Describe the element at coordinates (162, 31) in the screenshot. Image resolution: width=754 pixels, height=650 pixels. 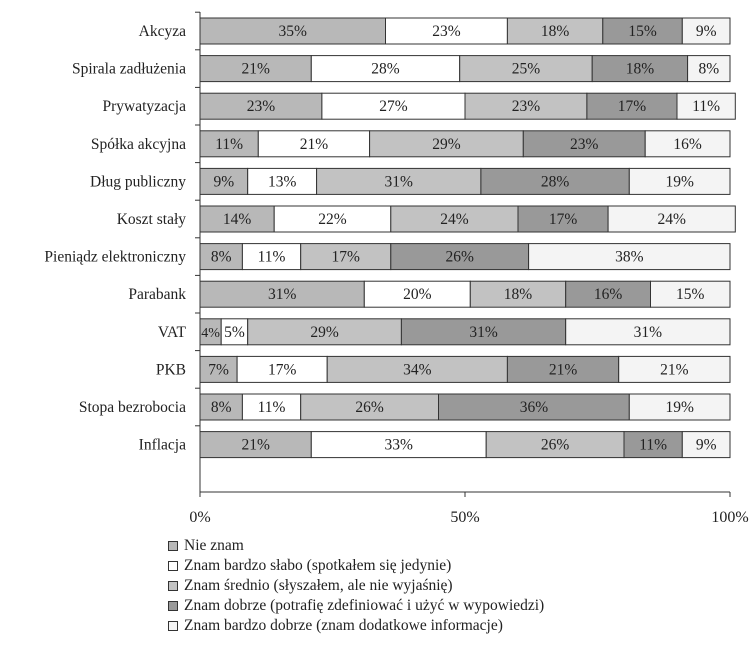
I see `category-label: Akcyza` at that location.